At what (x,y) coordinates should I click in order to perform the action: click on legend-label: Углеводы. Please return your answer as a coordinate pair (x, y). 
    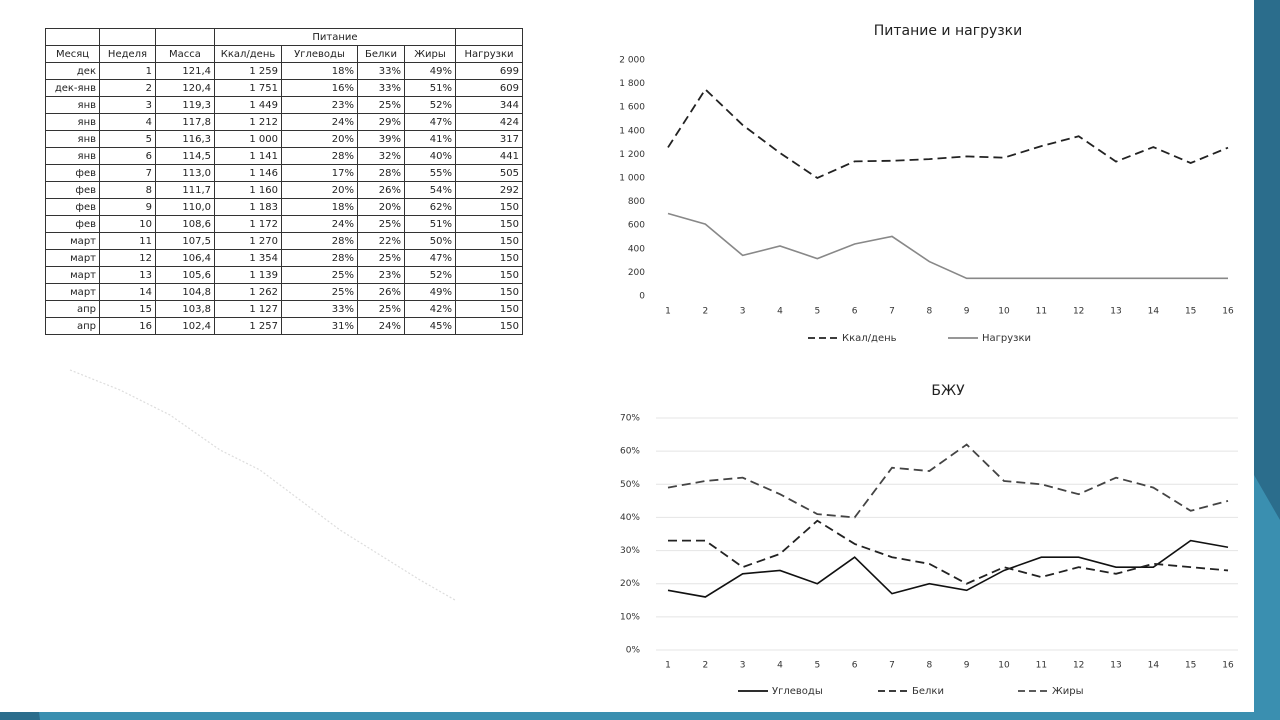
    Looking at the image, I should click on (797, 691).